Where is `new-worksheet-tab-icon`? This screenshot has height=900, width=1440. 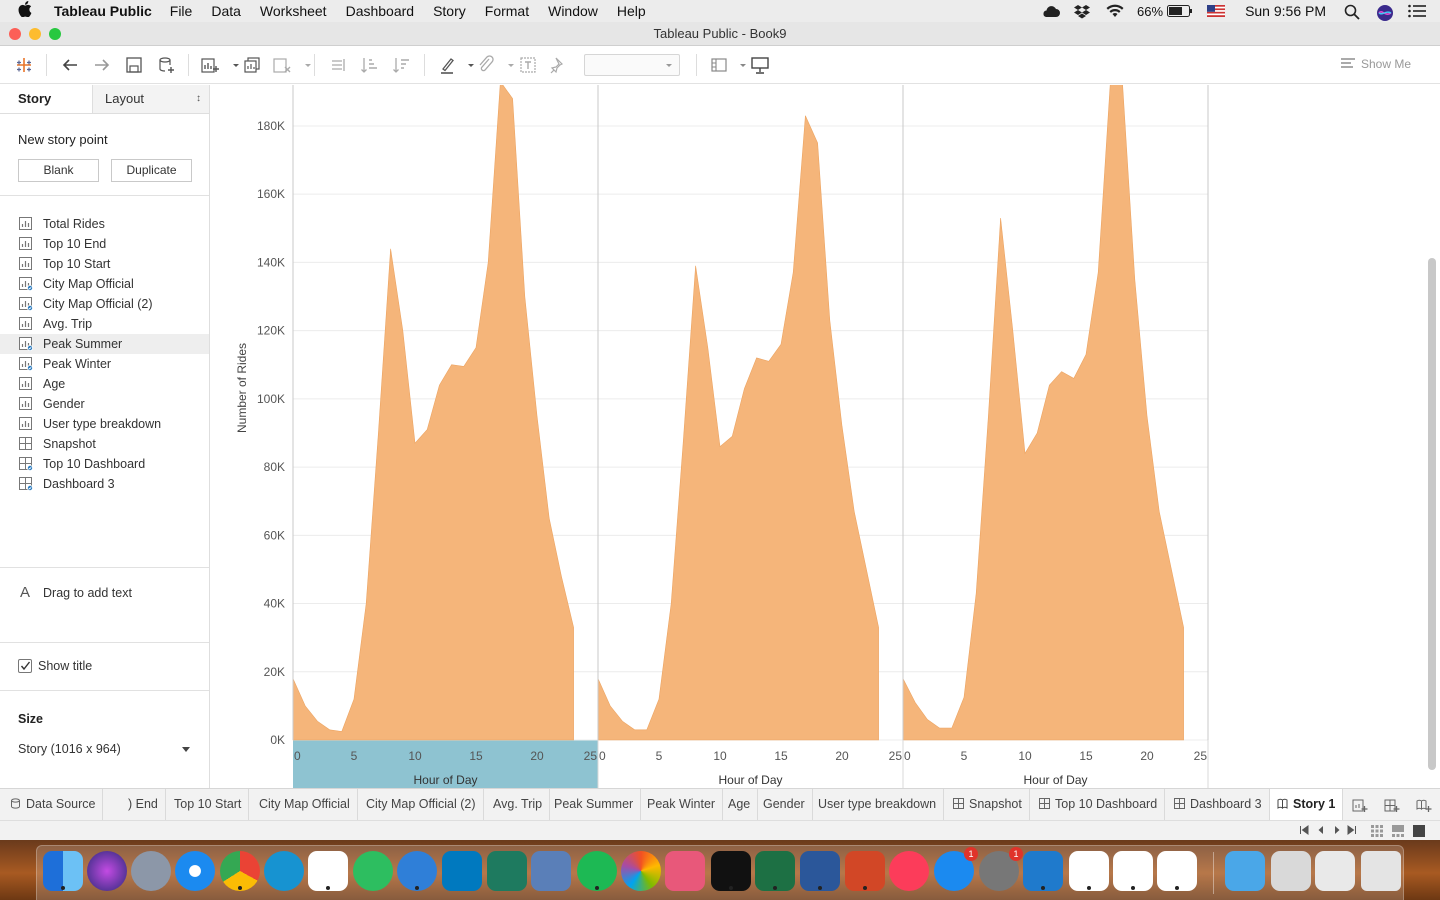 new-worksheet-tab-icon is located at coordinates (1360, 805).